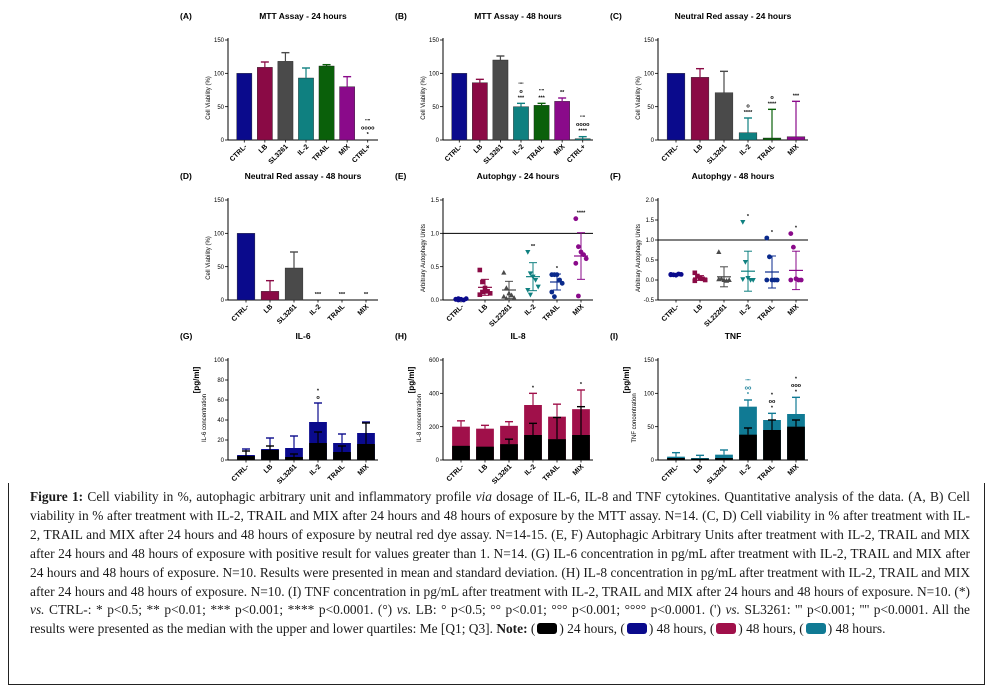 The image size is (994, 690). Describe the element at coordinates (246, 458) in the screenshot. I see `bar-24h-ctrl` at that location.